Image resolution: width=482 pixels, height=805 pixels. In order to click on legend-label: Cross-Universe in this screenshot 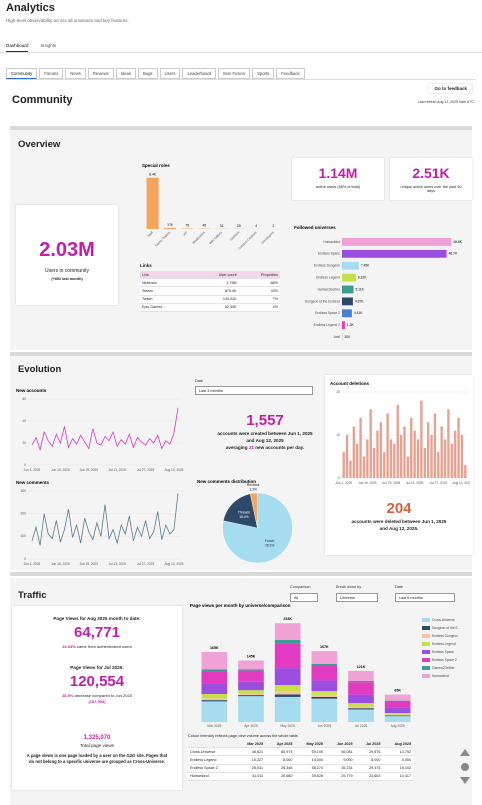, I will do `click(443, 620)`.